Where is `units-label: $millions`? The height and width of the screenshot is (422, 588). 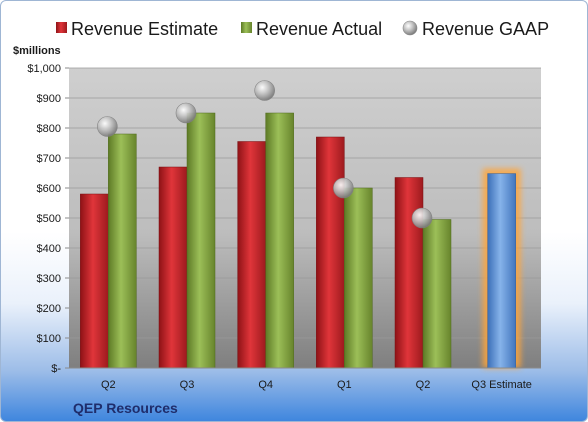
units-label: $millions is located at coordinates (37, 51).